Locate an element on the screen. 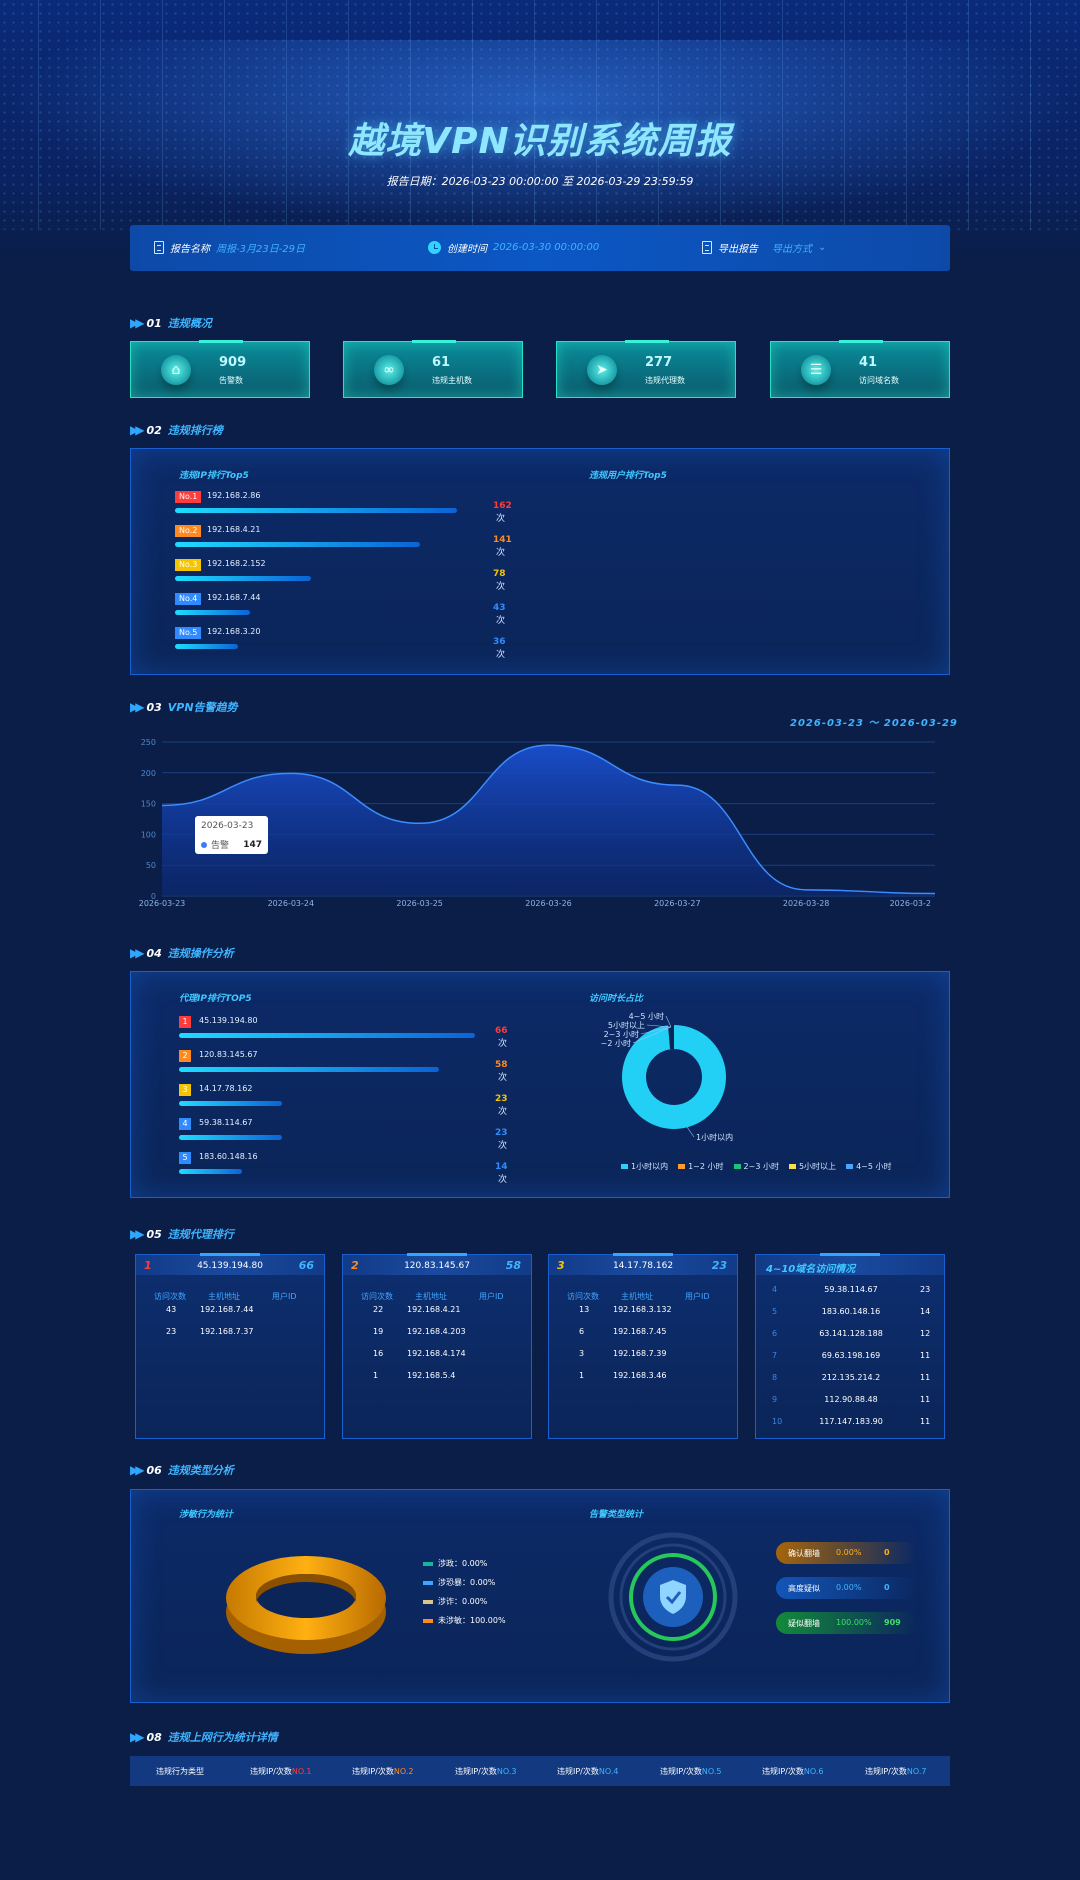 The width and height of the screenshot is (1080, 1880). alert-stat-pill: 确认翻墙 0.00% 0 is located at coordinates (846, 1553).